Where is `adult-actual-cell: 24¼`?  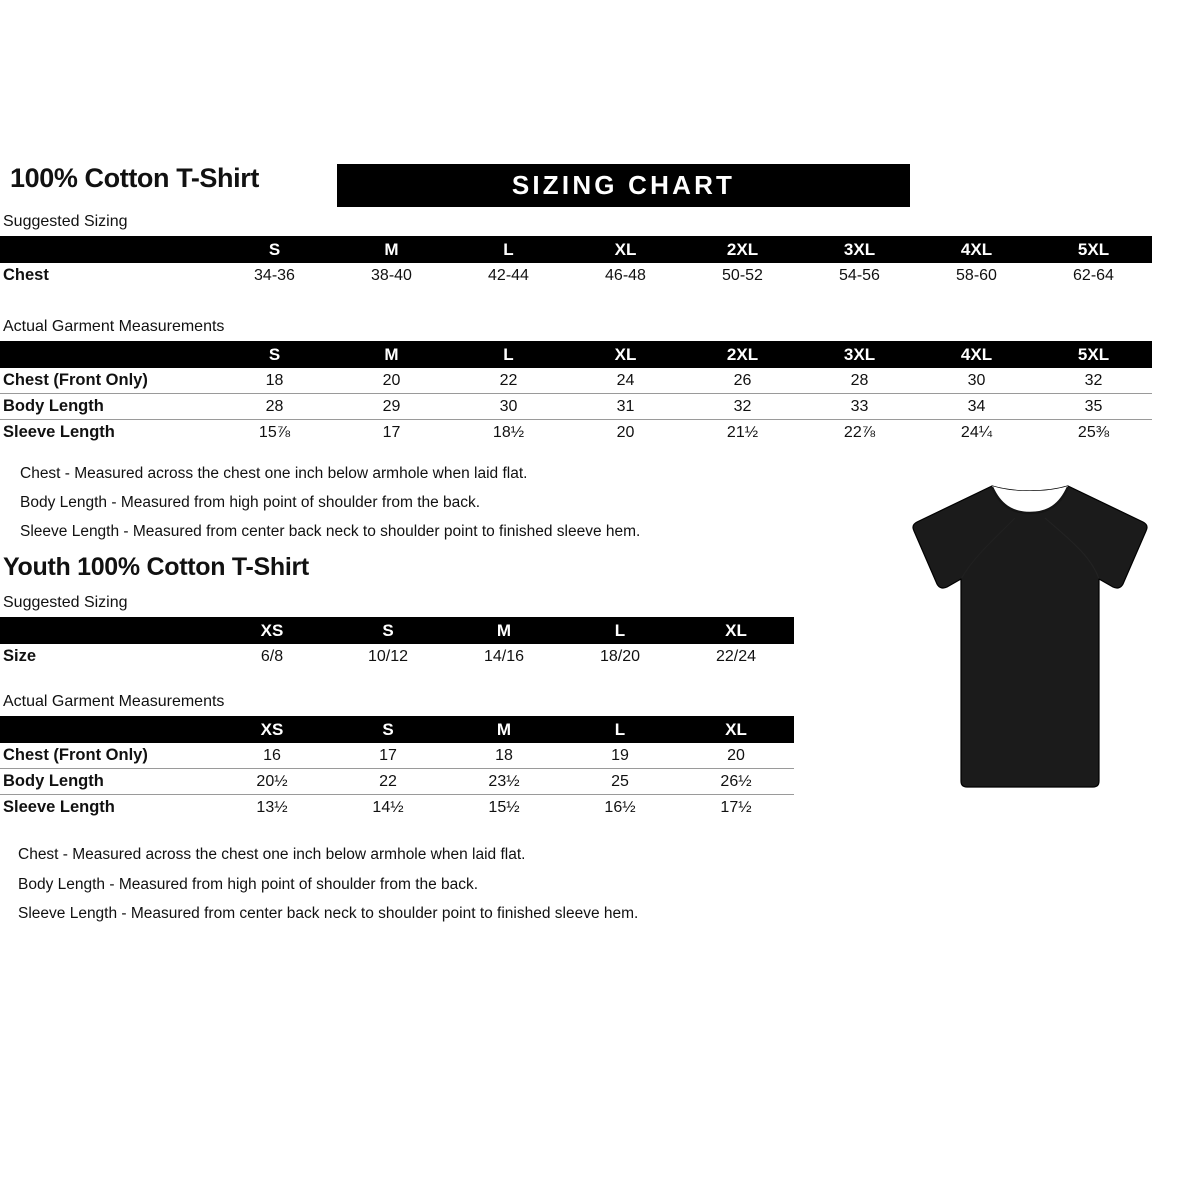
adult-actual-cell: 24¼ is located at coordinates (976, 432).